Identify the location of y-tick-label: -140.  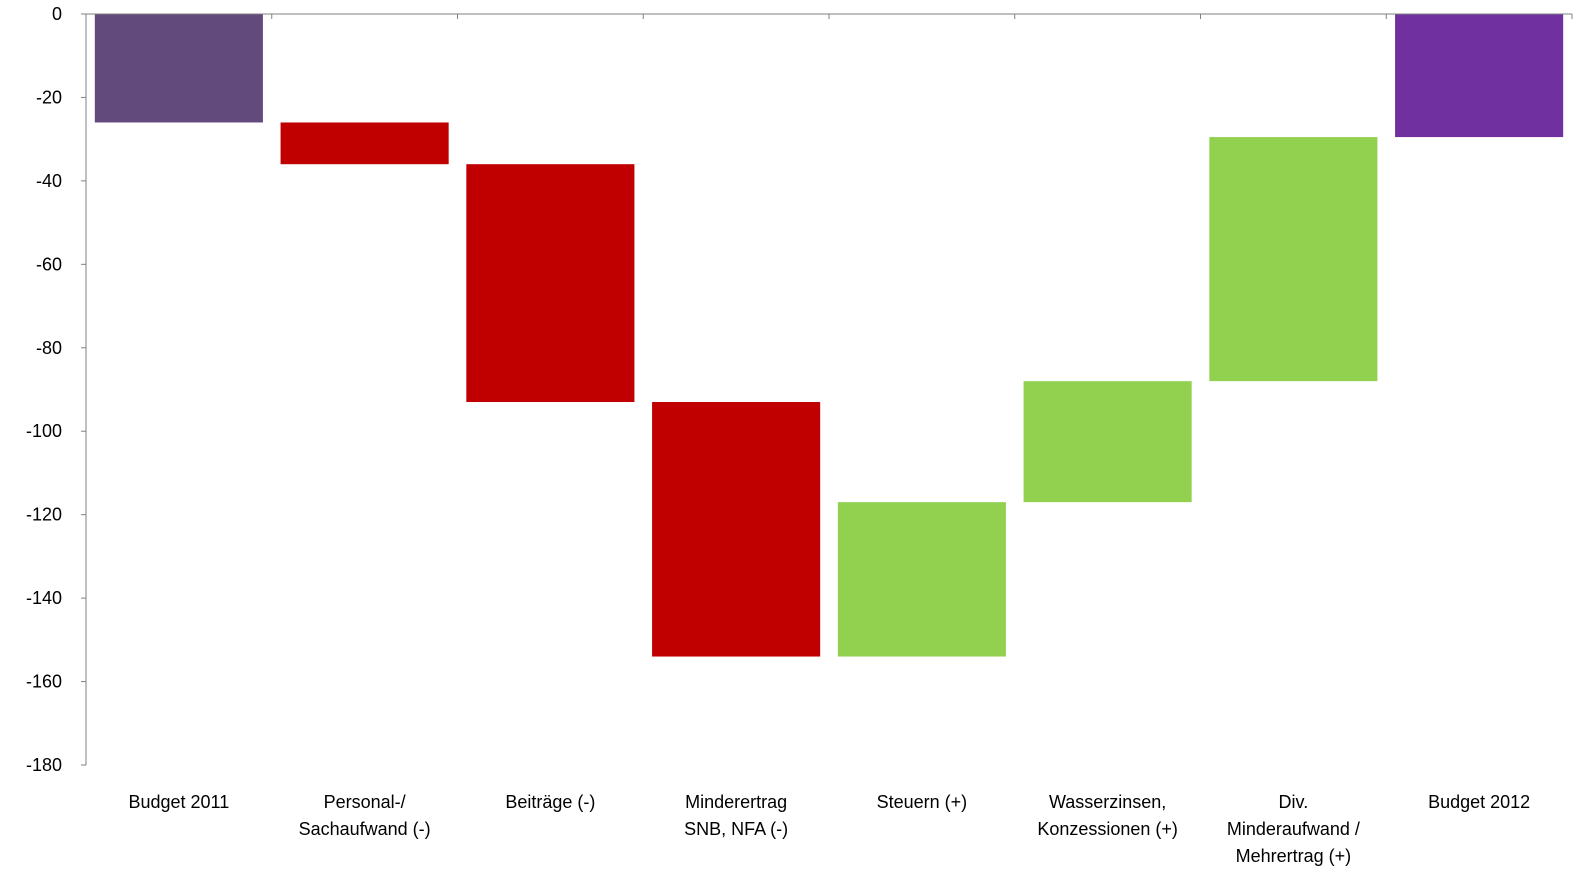
(44, 598).